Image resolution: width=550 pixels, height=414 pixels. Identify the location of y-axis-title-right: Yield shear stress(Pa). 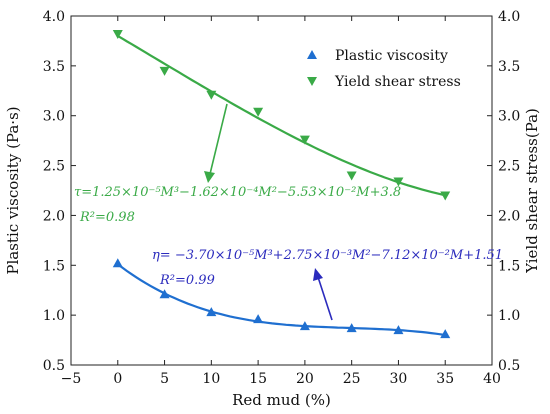
(532, 191).